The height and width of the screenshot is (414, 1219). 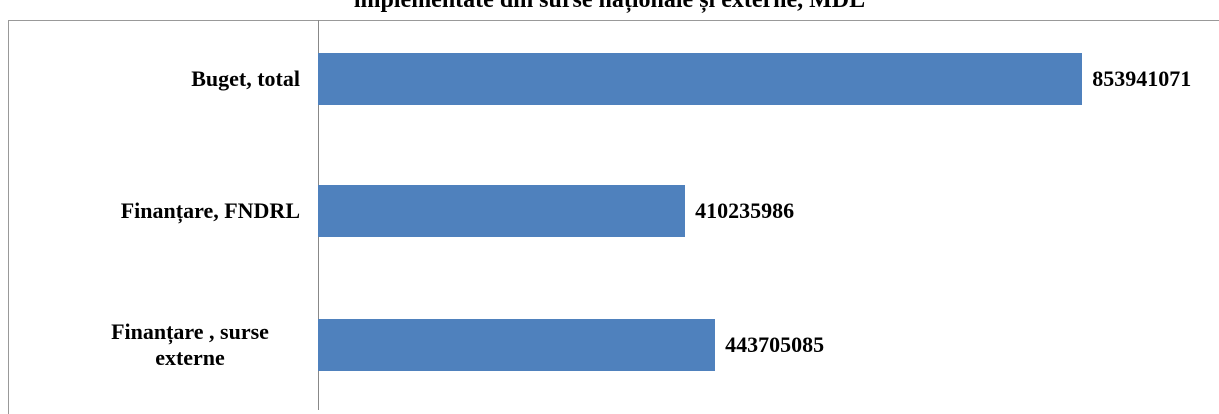 What do you see at coordinates (210, 210) in the screenshot?
I see `category-label: Finanțare, FNDRL` at bounding box center [210, 210].